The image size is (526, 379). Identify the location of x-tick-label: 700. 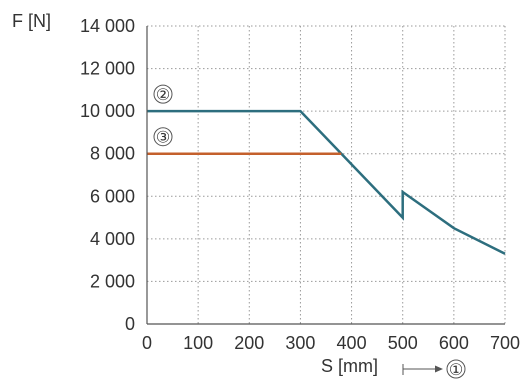
(505, 343).